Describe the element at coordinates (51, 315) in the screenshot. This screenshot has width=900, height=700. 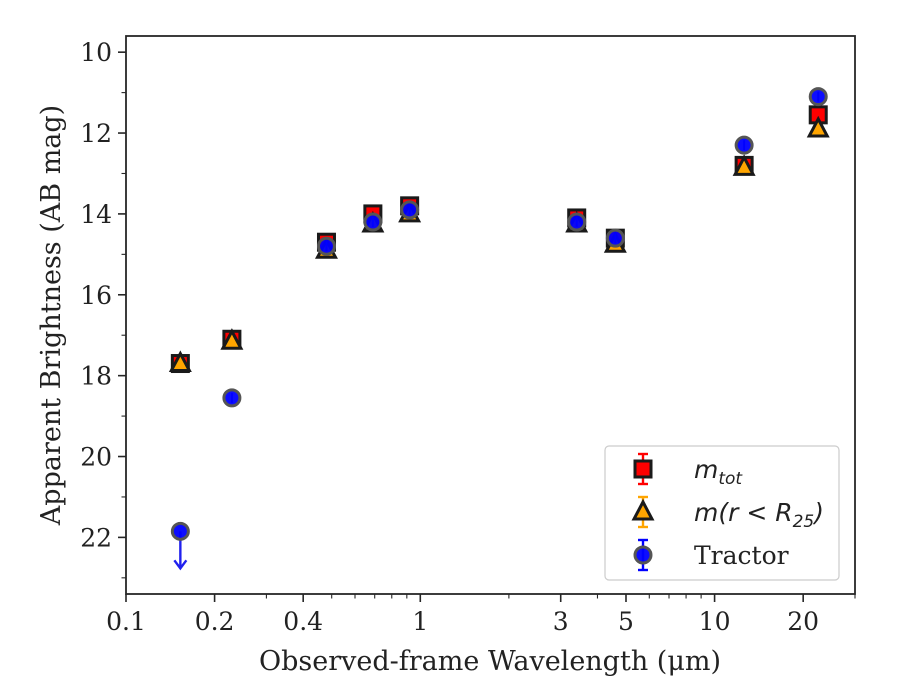
I see `y-axis-label: Apparent Brightness (AB mag)` at that location.